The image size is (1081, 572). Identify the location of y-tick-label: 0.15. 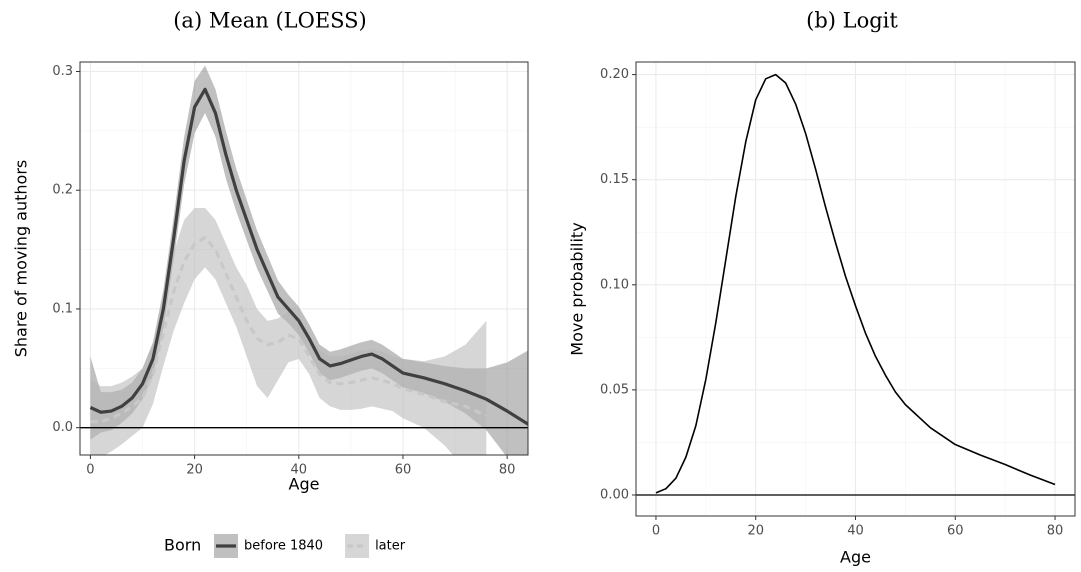
(614, 179).